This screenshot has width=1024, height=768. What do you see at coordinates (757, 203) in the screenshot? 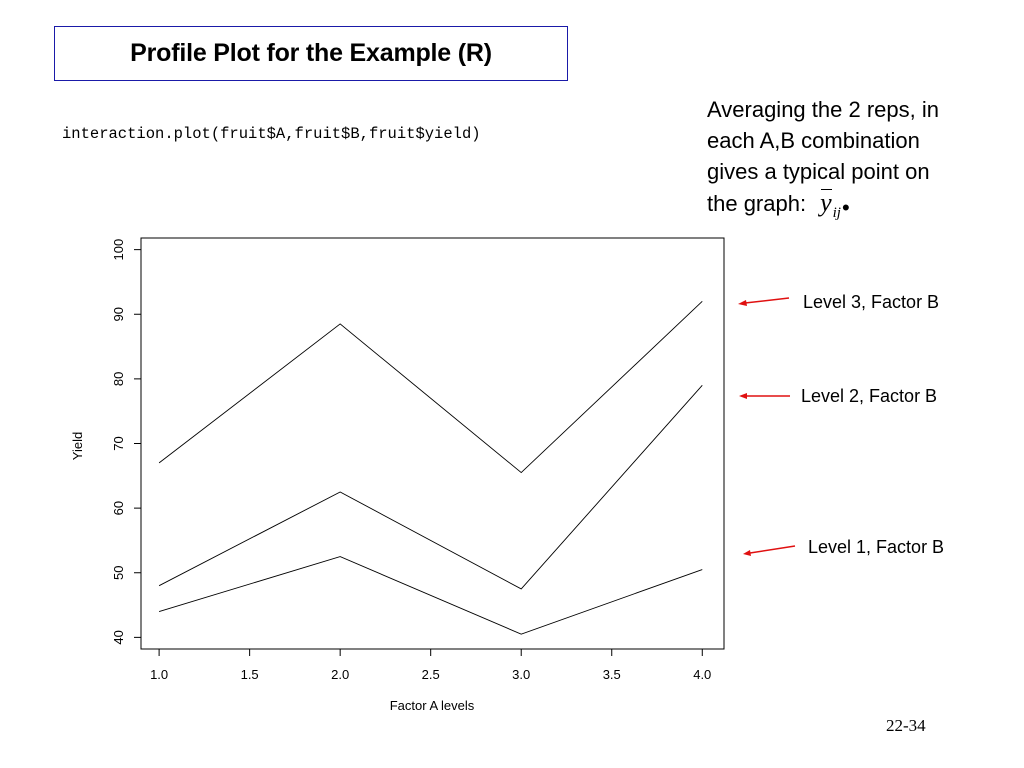
I see `note-line-4-text: the graph:` at bounding box center [757, 203].